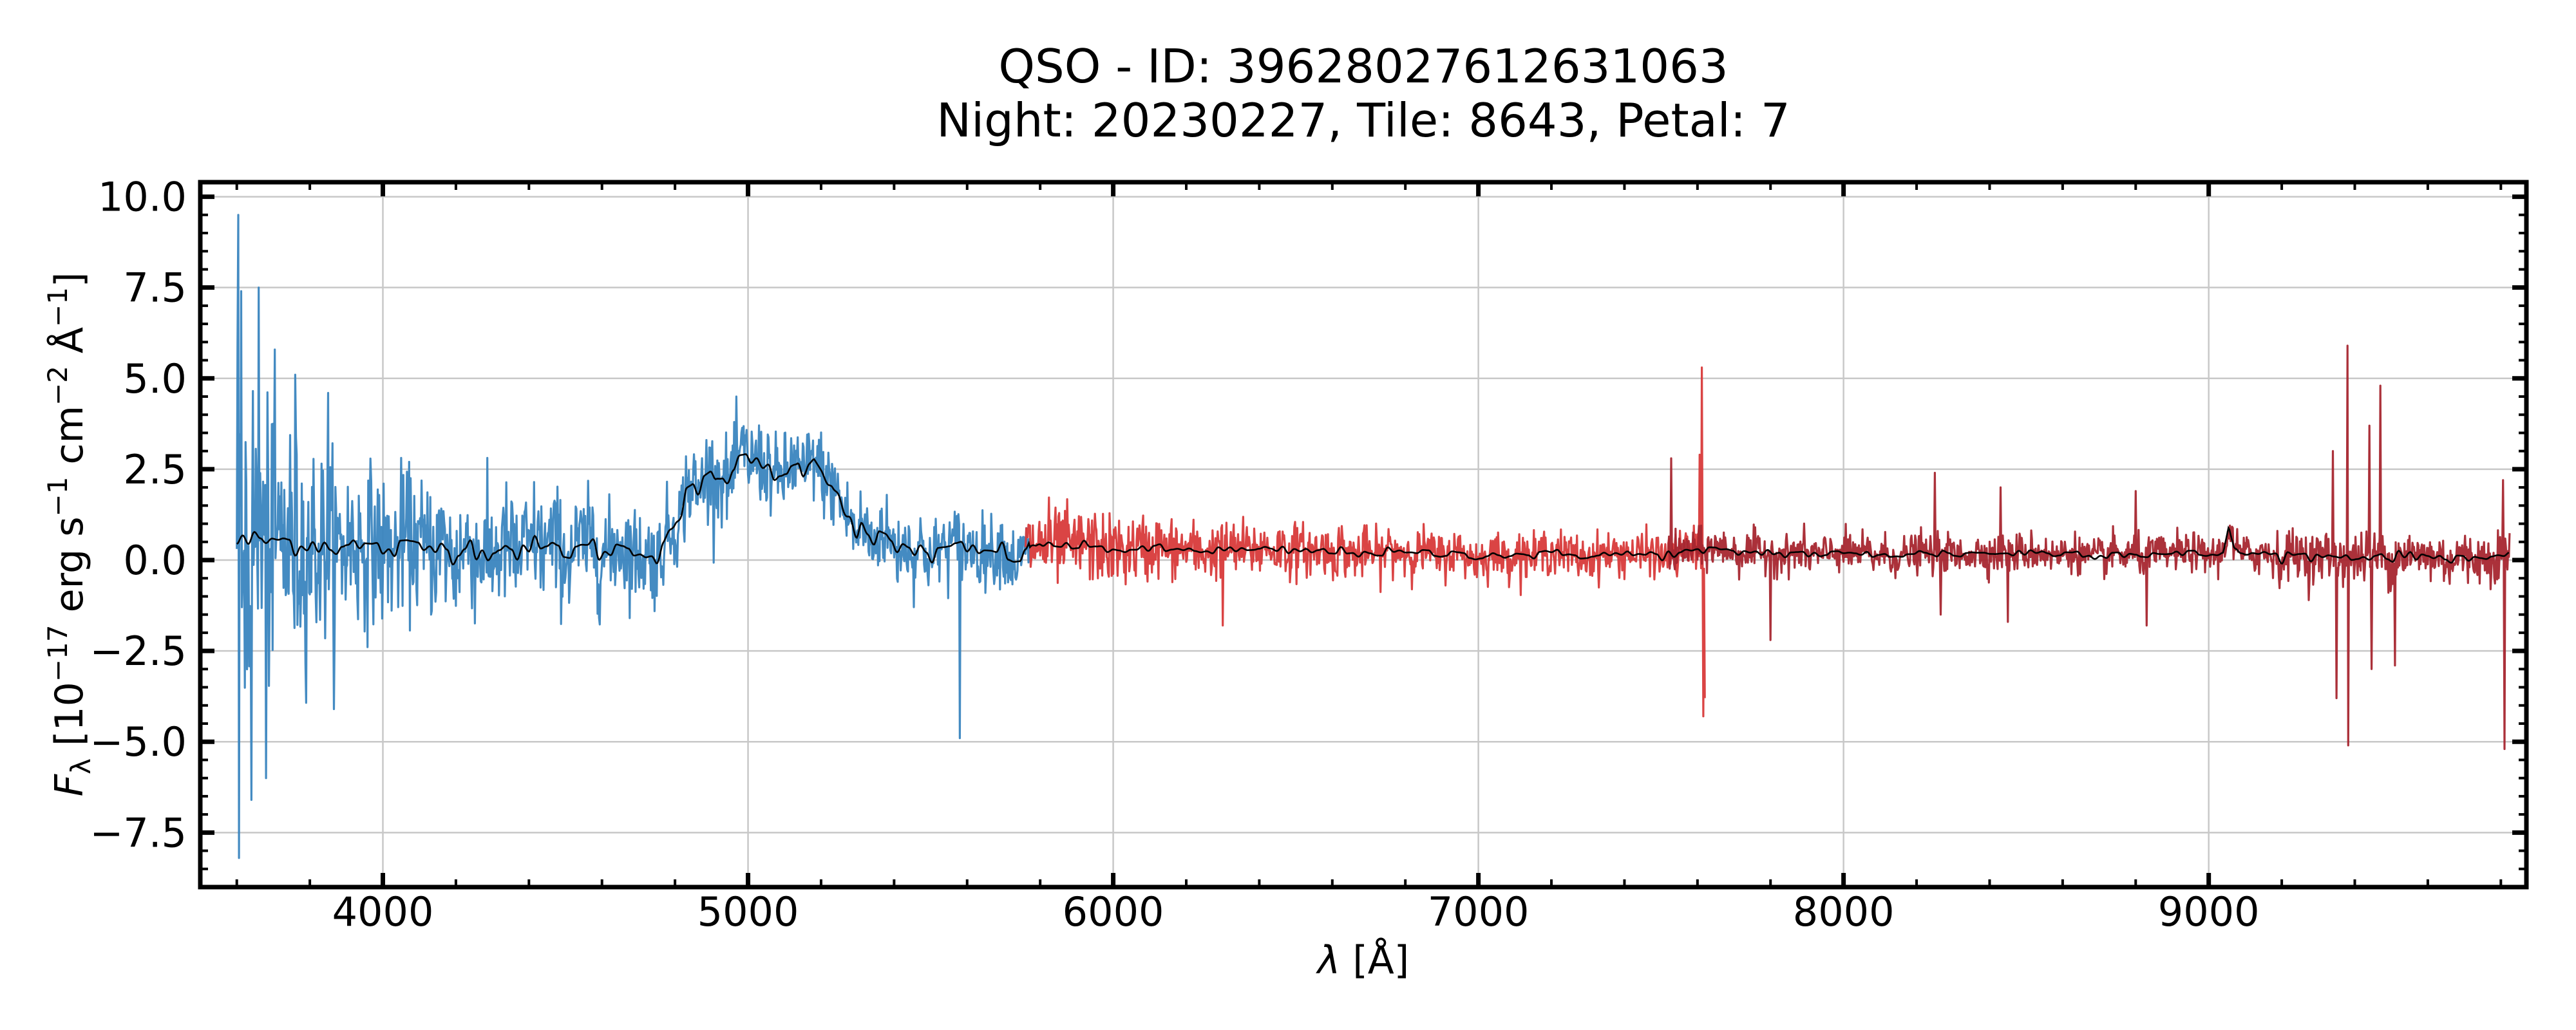 This screenshot has width=2576, height=1030. Describe the element at coordinates (1479, 911) in the screenshot. I see `x-tick-label: 7000` at that location.